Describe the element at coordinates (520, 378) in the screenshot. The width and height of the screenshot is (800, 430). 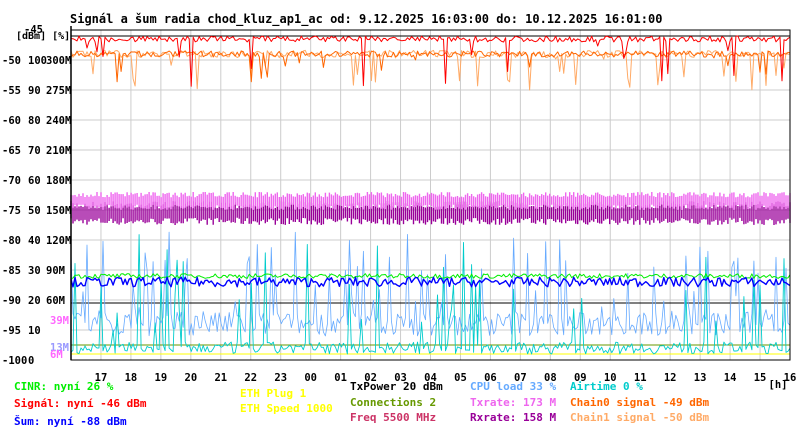
I see `x-tick-label: 07` at that location.